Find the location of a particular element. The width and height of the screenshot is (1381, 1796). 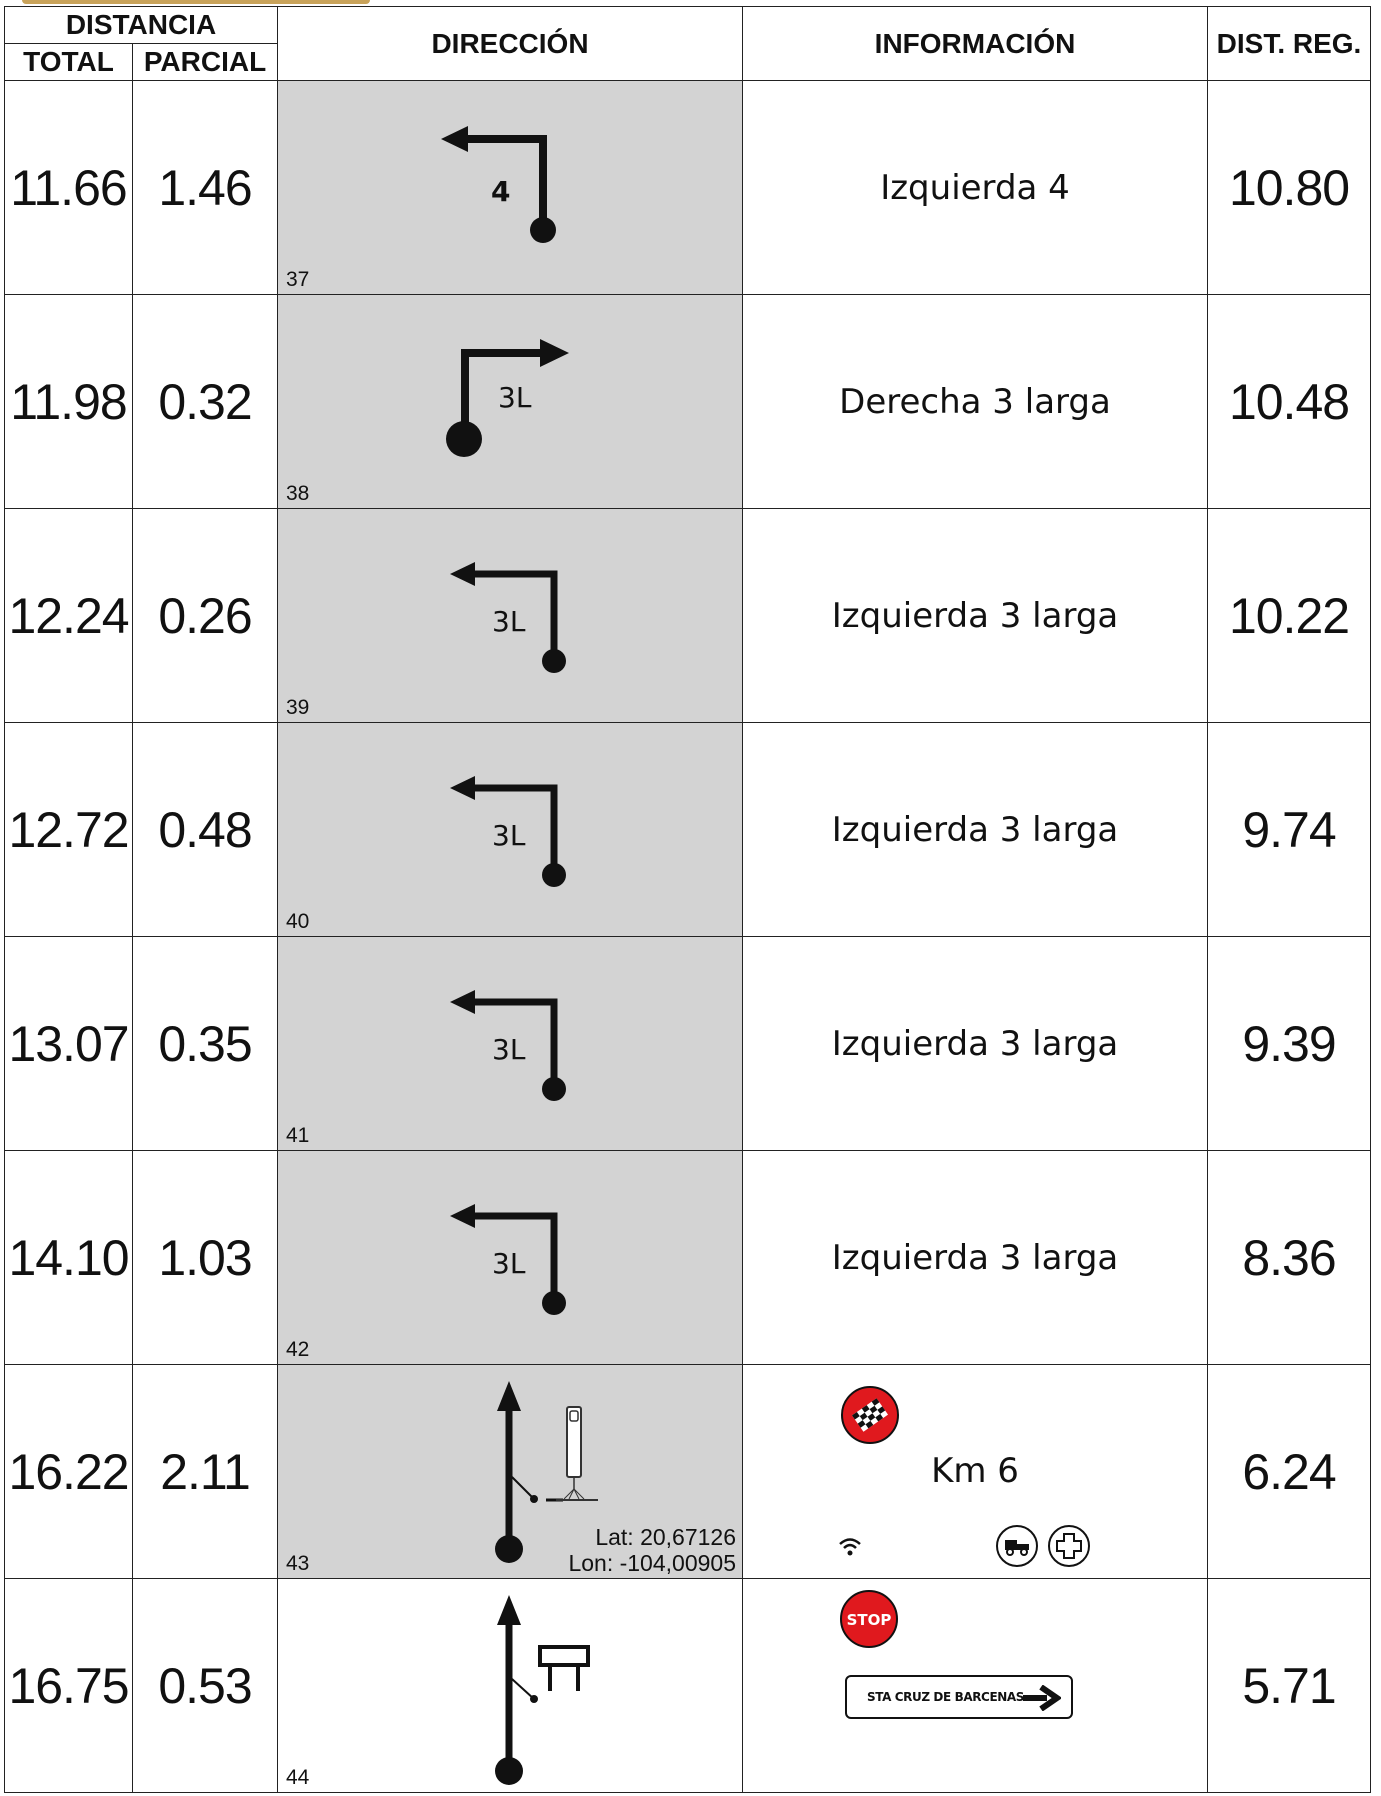

table-row: 14.10 1.03 3L 42 Izquierda 3 larga 8.36 is located at coordinates (687, 1257).